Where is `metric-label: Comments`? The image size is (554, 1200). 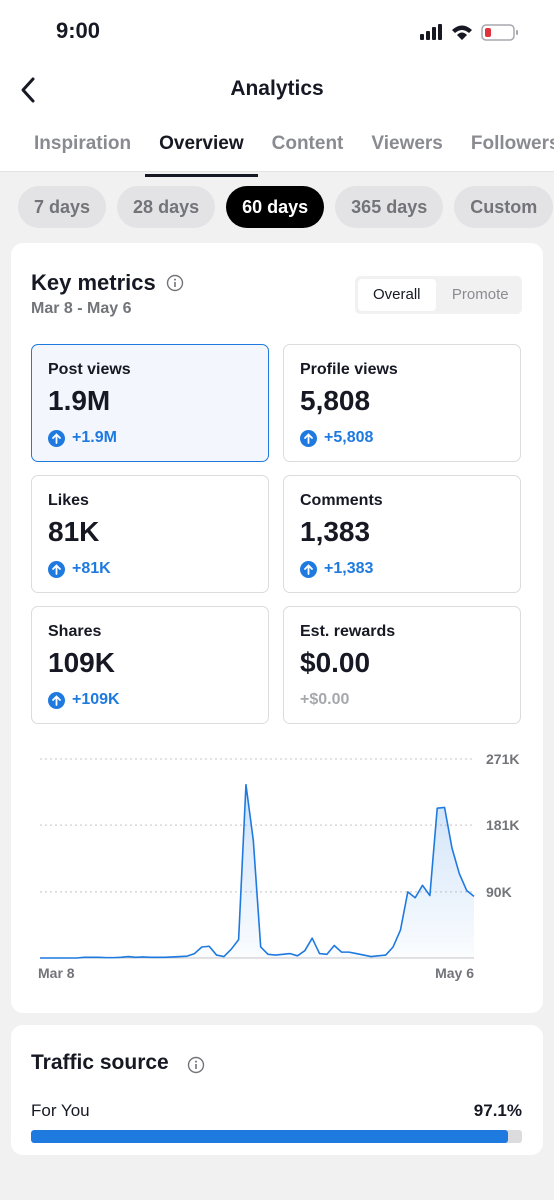
metric-label: Comments is located at coordinates (341, 500).